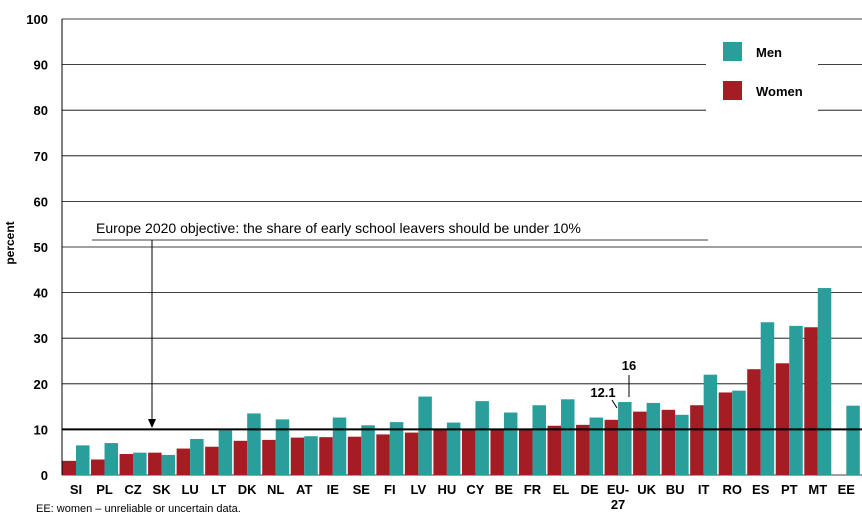  I want to click on x-tick-IT: IT, so click(704, 489).